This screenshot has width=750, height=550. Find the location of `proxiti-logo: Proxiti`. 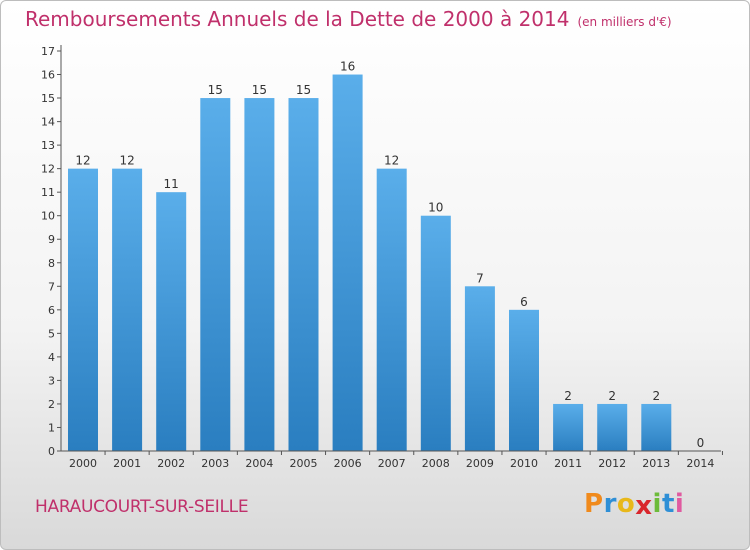

proxiti-logo: Proxiti is located at coordinates (634, 505).